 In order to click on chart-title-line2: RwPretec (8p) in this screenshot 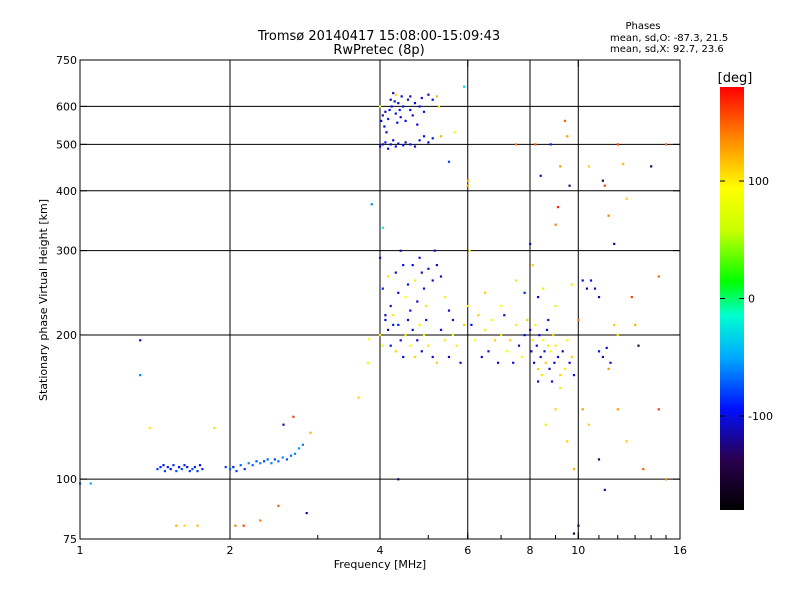, I will do `click(378, 50)`.